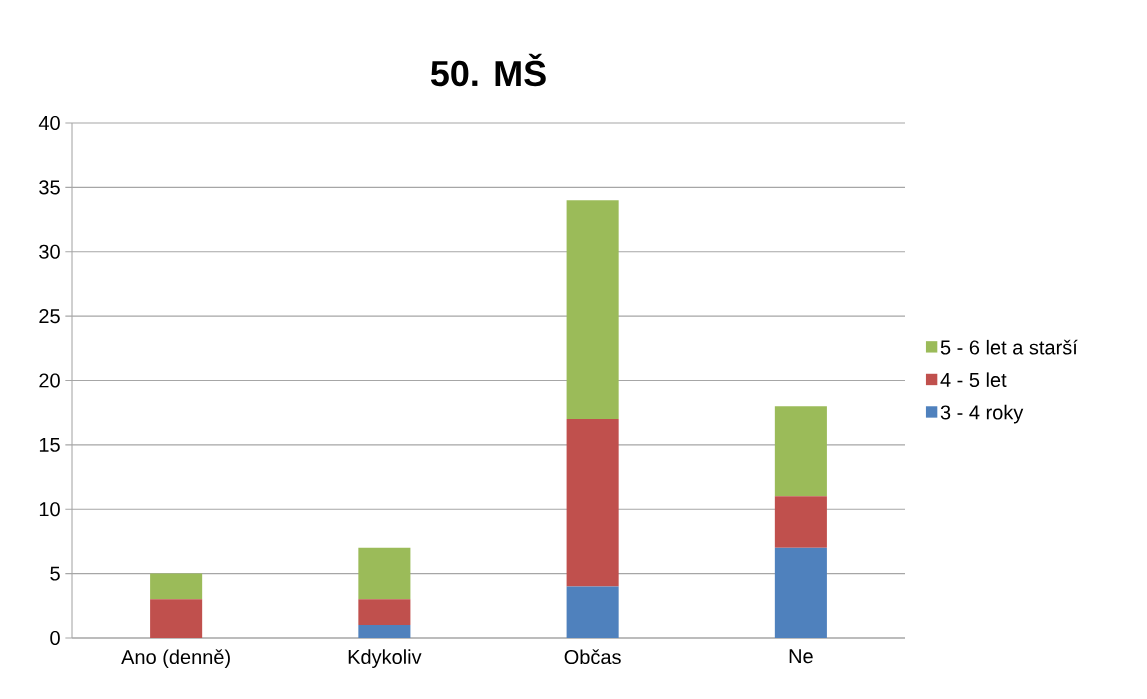 Image resolution: width=1147 pixels, height=699 pixels. What do you see at coordinates (801, 656) in the screenshot?
I see `x-tick-label: Ne` at bounding box center [801, 656].